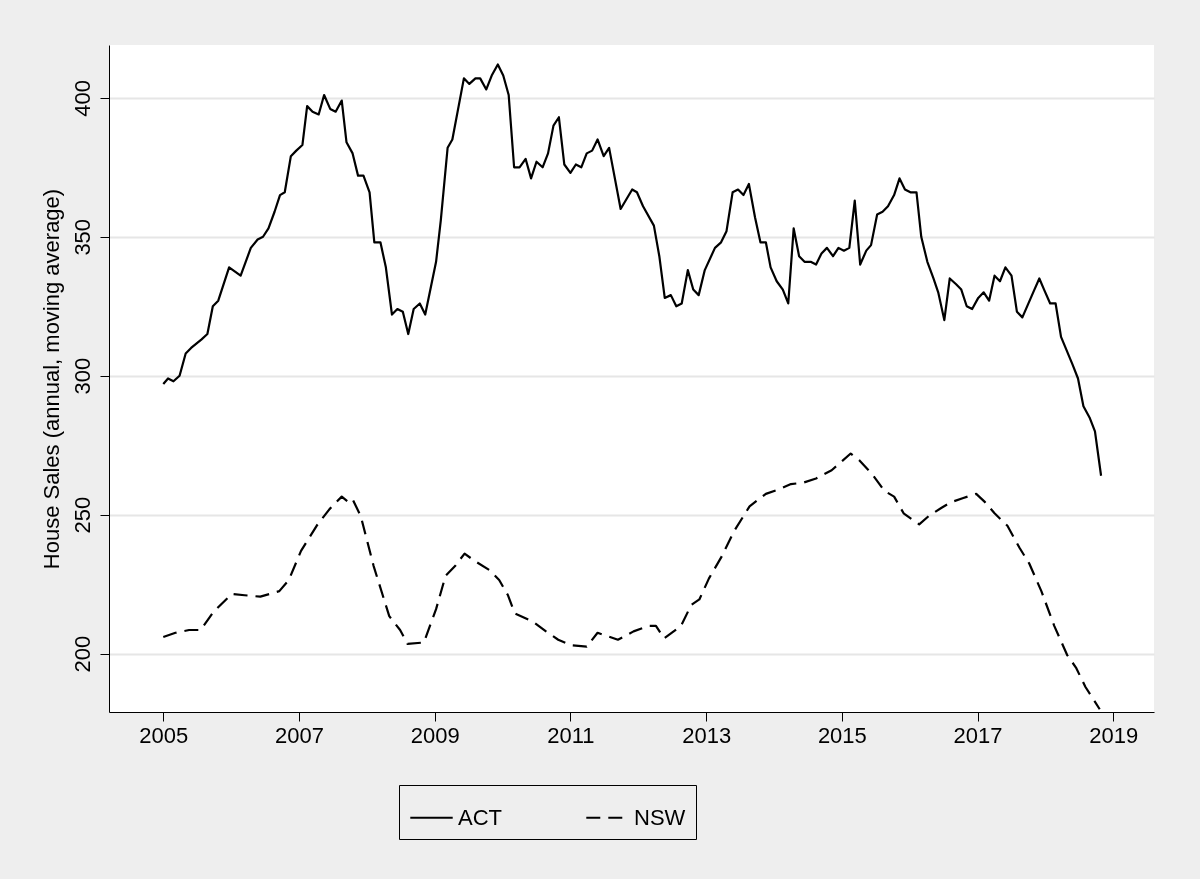 This screenshot has width=1200, height=879. What do you see at coordinates (82, 237) in the screenshot?
I see `y-tick-label: 350` at bounding box center [82, 237].